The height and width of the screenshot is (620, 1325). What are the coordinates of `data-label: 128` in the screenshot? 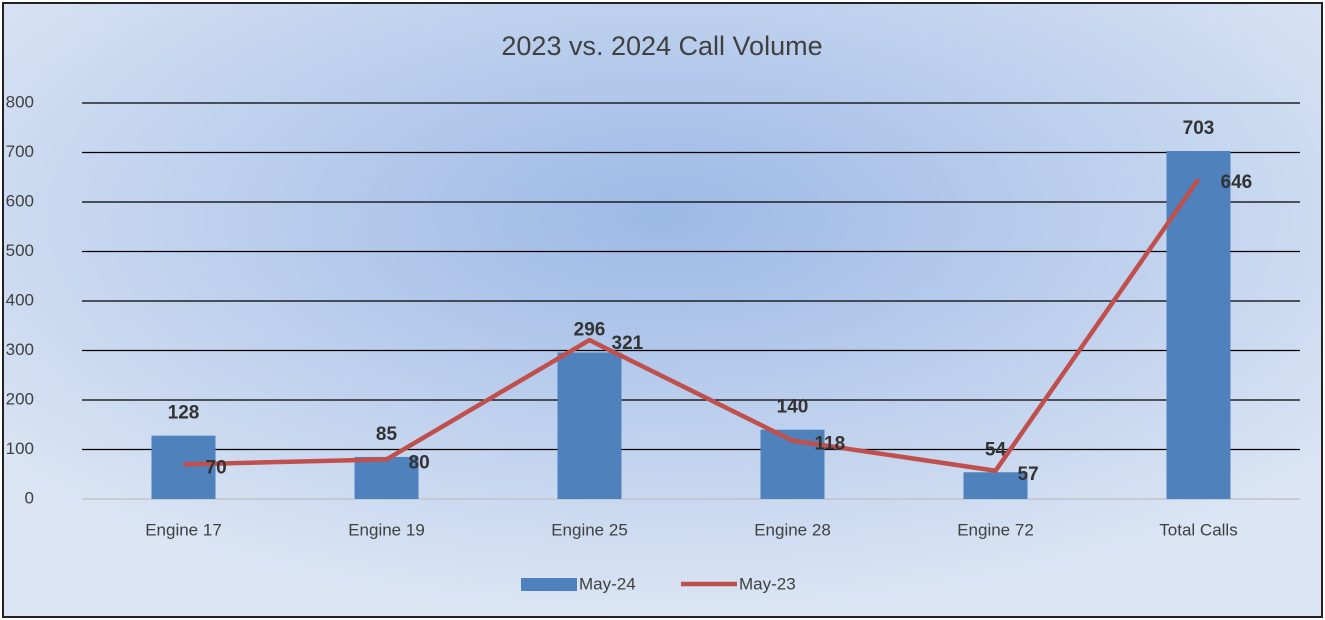 It's located at (184, 413).